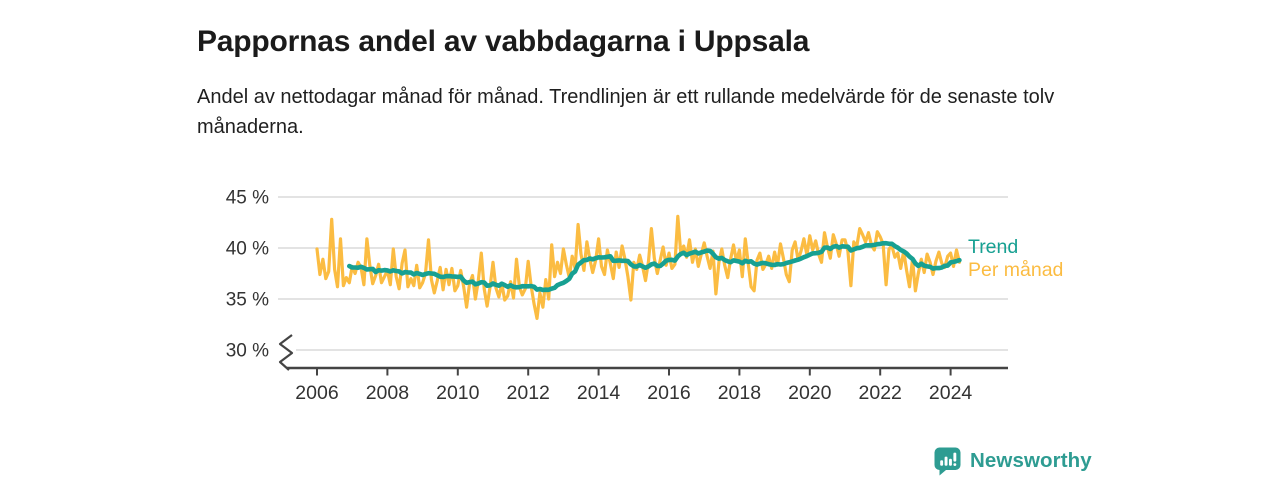 Image resolution: width=1280 pixels, height=480 pixels. I want to click on newsworthy-speech-bubble-bar-chart-icon, so click(947, 461).